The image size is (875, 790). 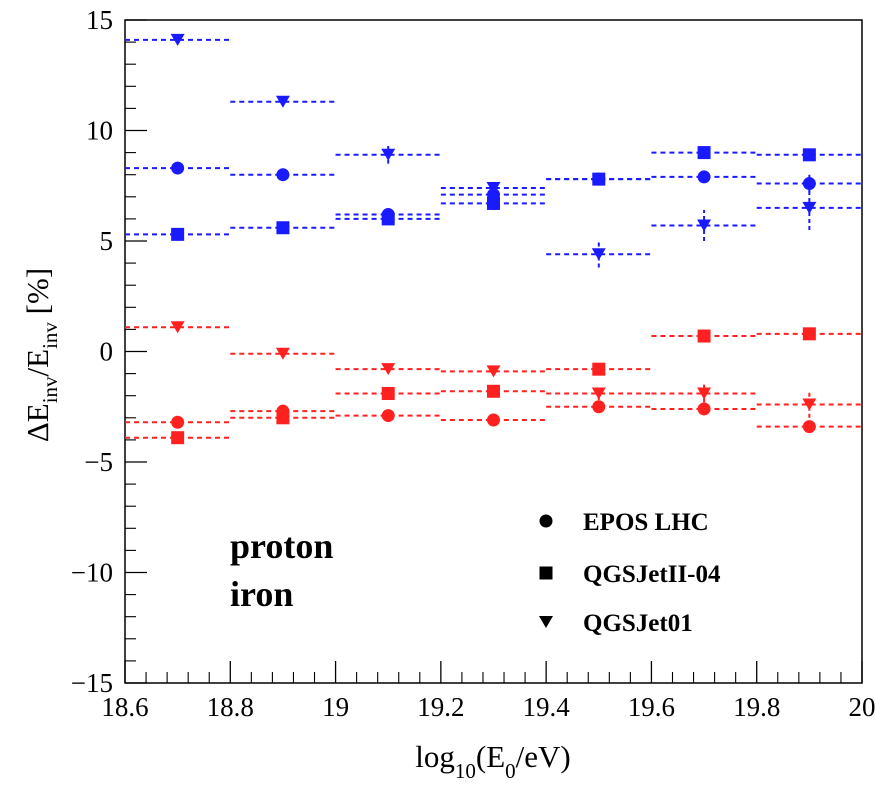 What do you see at coordinates (98, 462) in the screenshot?
I see `y-tick-label: −5` at bounding box center [98, 462].